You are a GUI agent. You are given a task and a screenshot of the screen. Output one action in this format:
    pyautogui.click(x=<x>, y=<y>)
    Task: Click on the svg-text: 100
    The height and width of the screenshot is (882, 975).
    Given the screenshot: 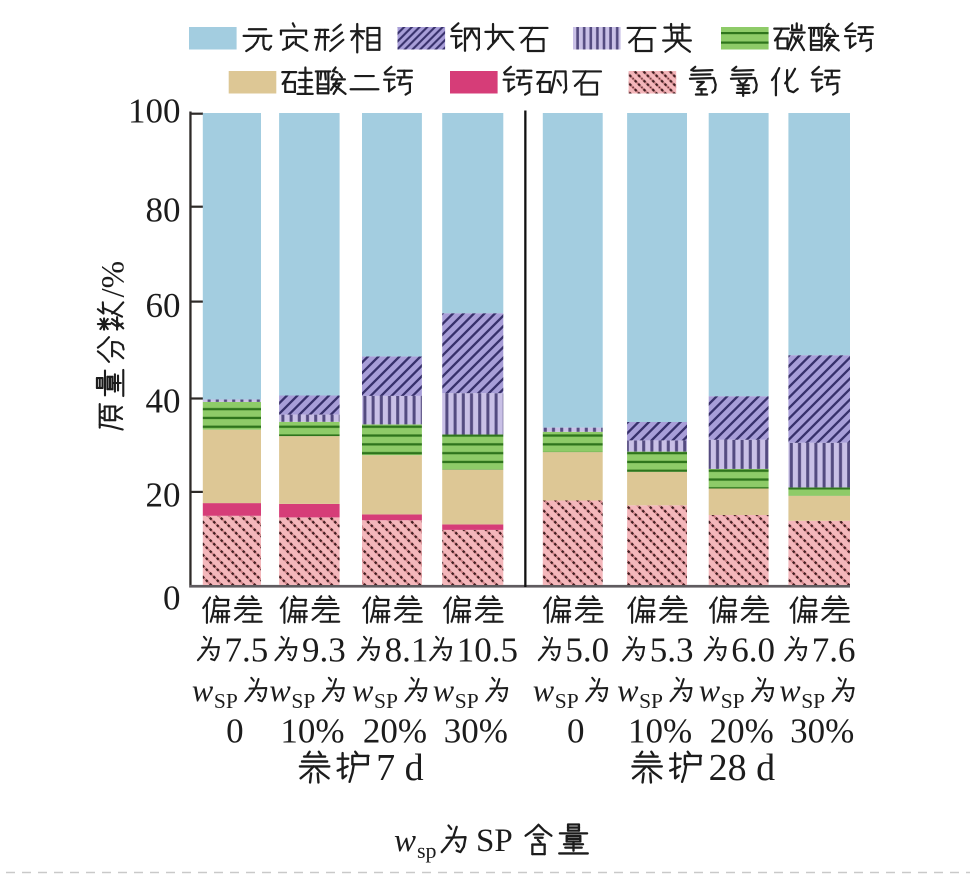 What is the action you would take?
    pyautogui.click(x=154, y=111)
    